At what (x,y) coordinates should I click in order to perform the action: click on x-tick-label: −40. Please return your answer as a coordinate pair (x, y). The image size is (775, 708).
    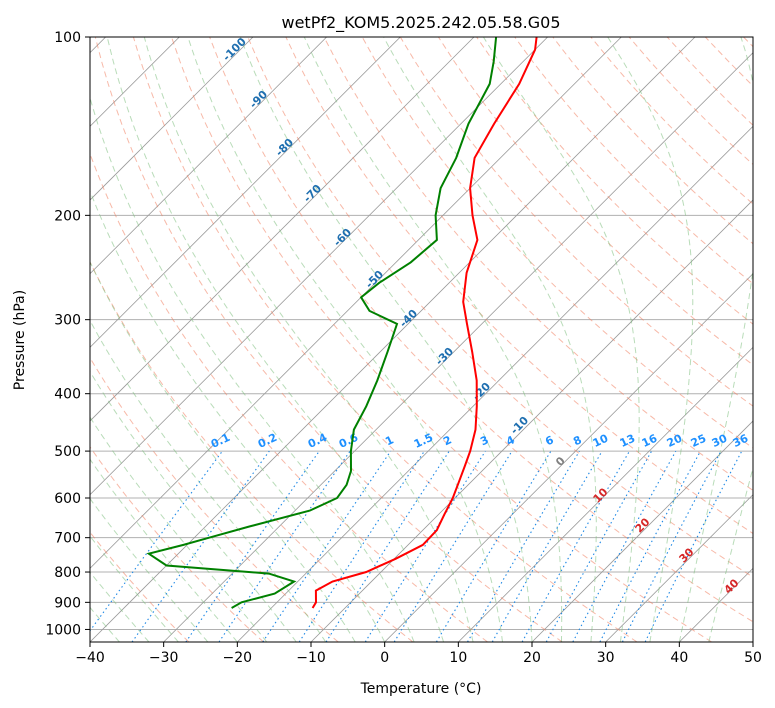
    Looking at the image, I should click on (90, 658).